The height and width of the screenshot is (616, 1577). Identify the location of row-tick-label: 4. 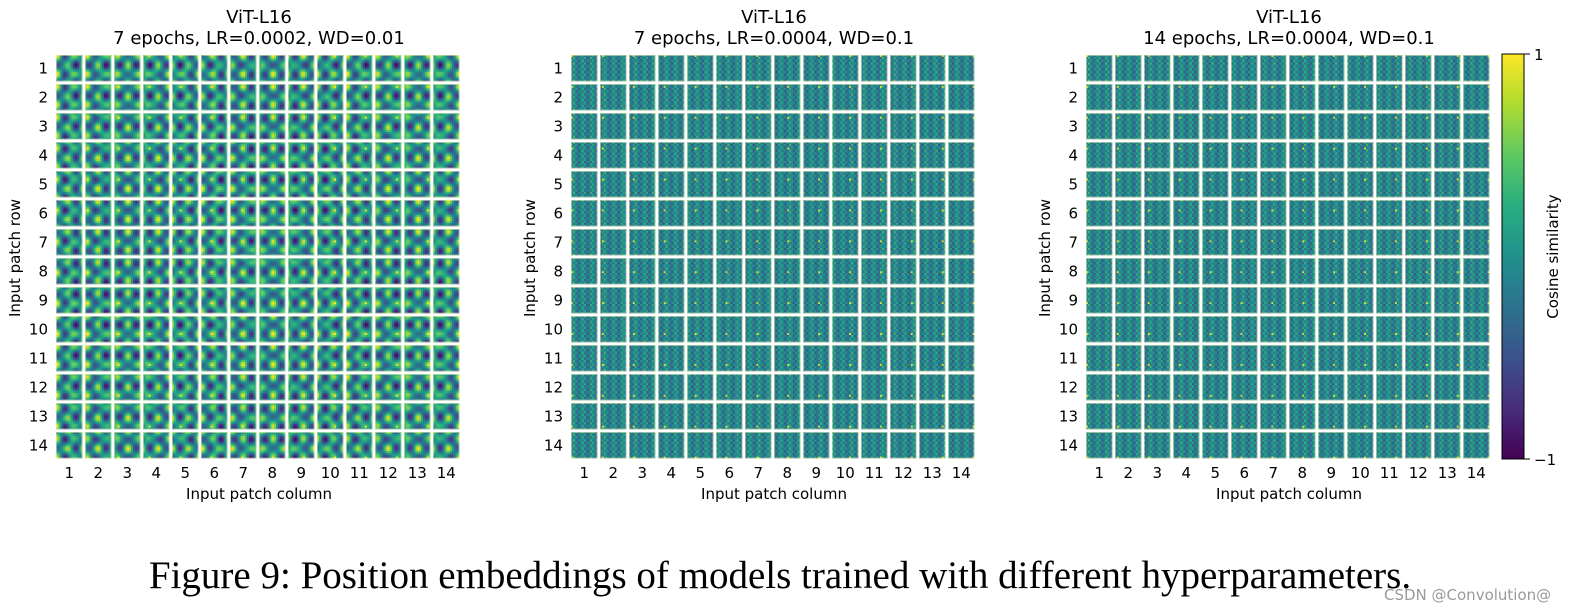
(43, 155).